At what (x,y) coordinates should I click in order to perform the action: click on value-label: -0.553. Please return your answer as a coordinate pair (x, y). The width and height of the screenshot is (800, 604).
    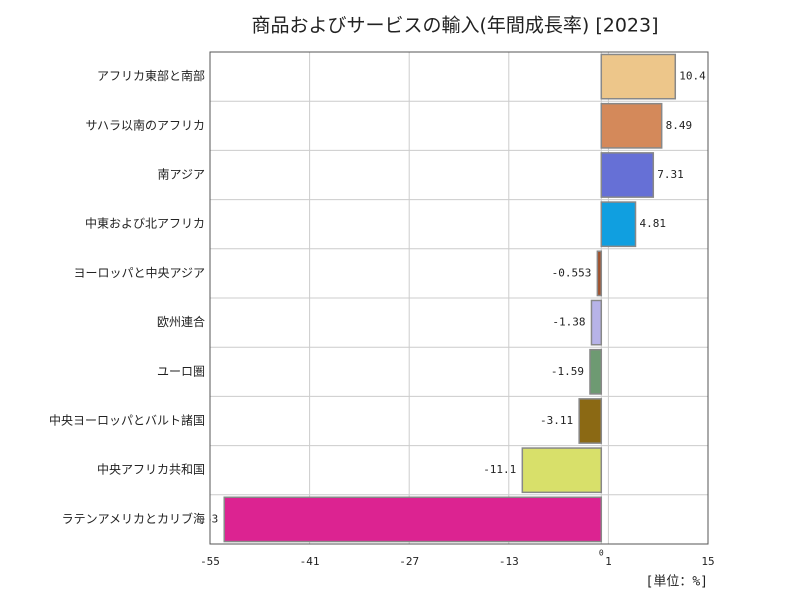
    Looking at the image, I should click on (572, 272).